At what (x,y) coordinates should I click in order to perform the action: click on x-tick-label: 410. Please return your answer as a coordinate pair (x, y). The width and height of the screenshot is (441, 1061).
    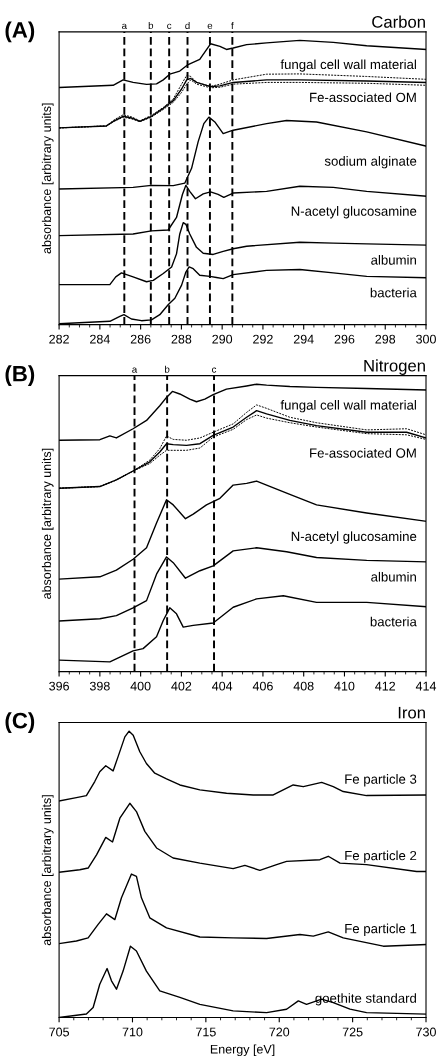
    Looking at the image, I should click on (344, 686).